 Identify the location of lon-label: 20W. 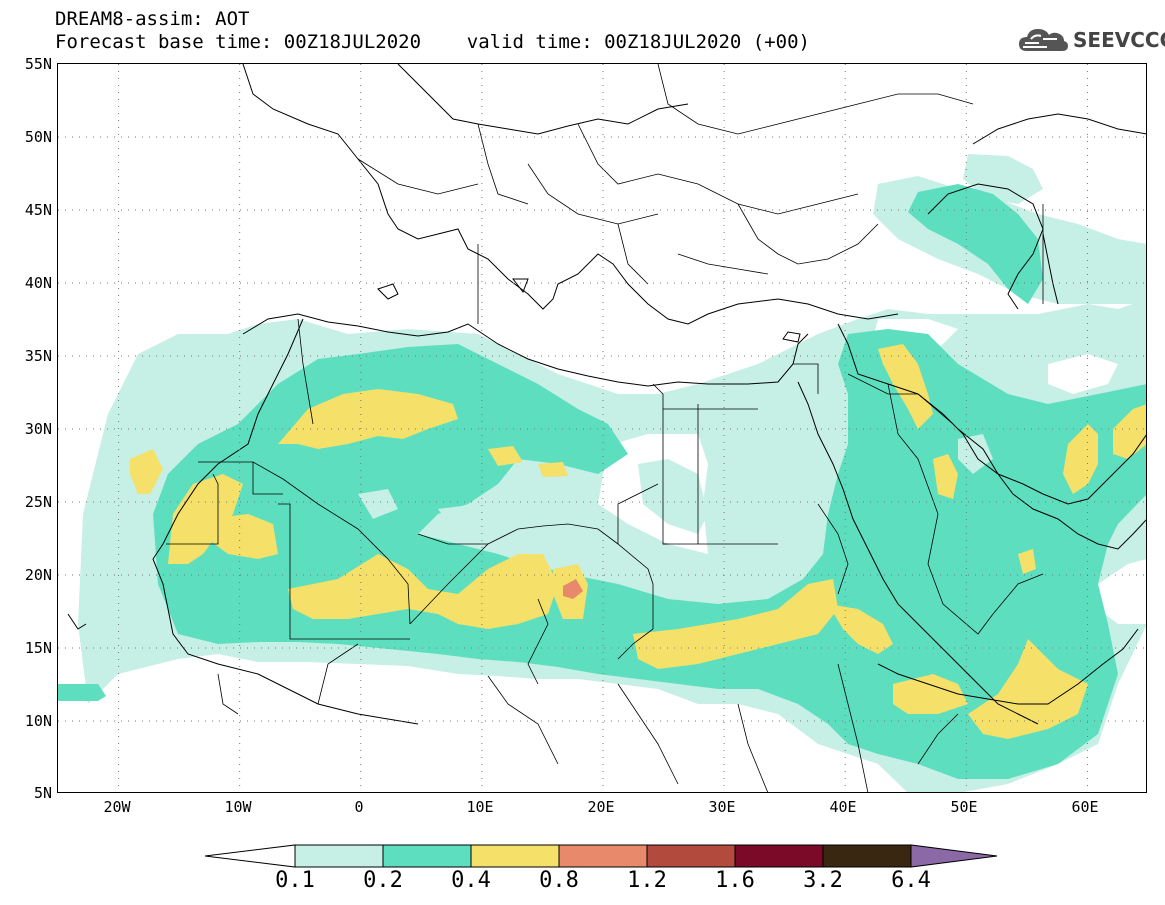
(117, 807).